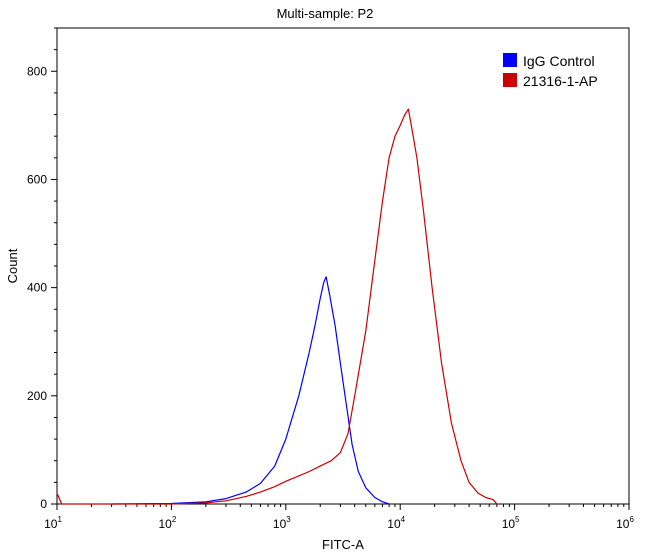 This screenshot has width=650, height=554. Describe the element at coordinates (625, 523) in the screenshot. I see `x-tick-label: 10⁶` at that location.